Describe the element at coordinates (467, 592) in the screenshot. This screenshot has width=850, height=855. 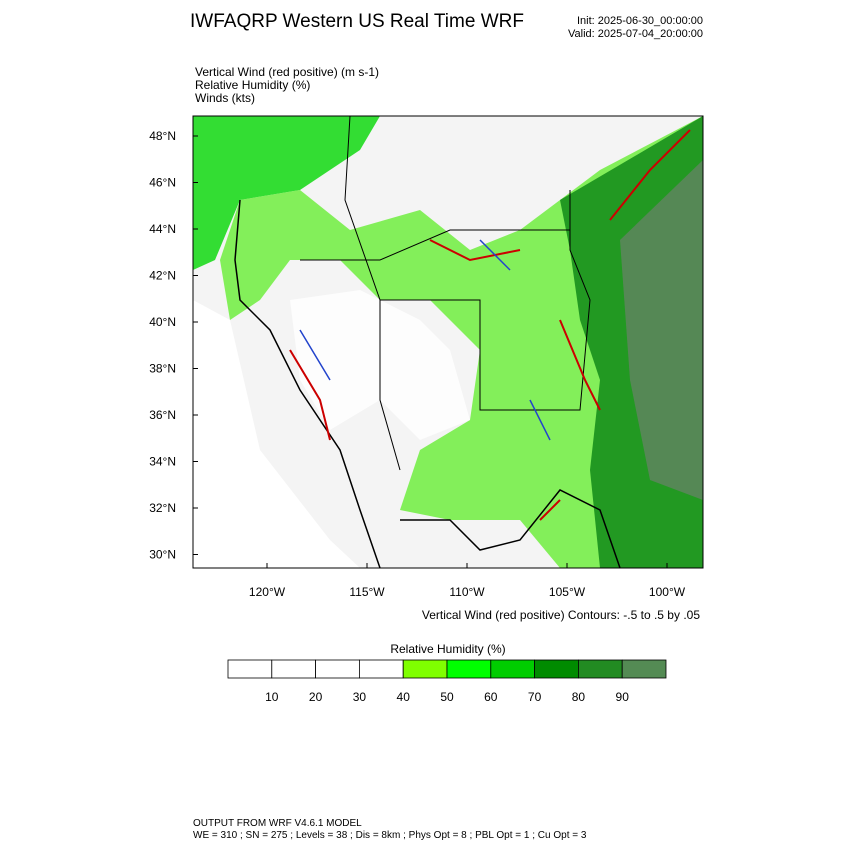
I see `lon-label: 110°W` at that location.